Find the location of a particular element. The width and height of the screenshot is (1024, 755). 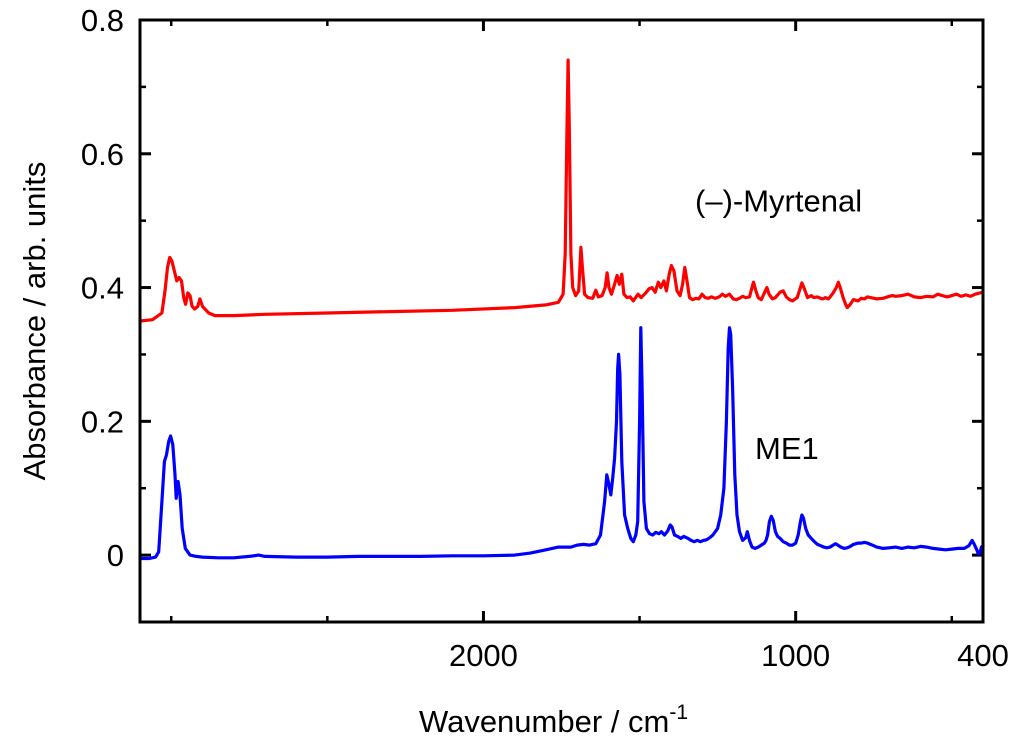

x-tick-label: 400 is located at coordinates (983, 655).